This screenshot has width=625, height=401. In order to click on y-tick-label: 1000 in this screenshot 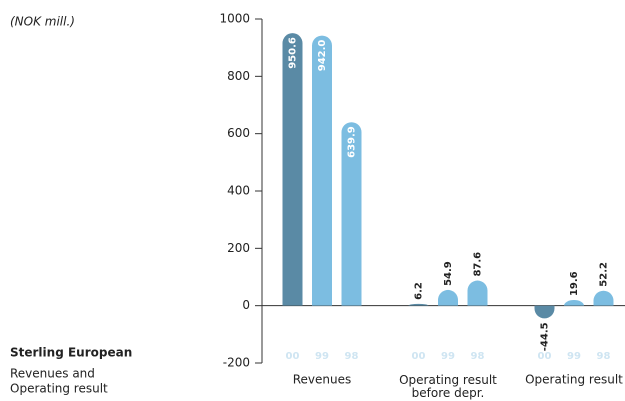, I will do `click(234, 19)`.